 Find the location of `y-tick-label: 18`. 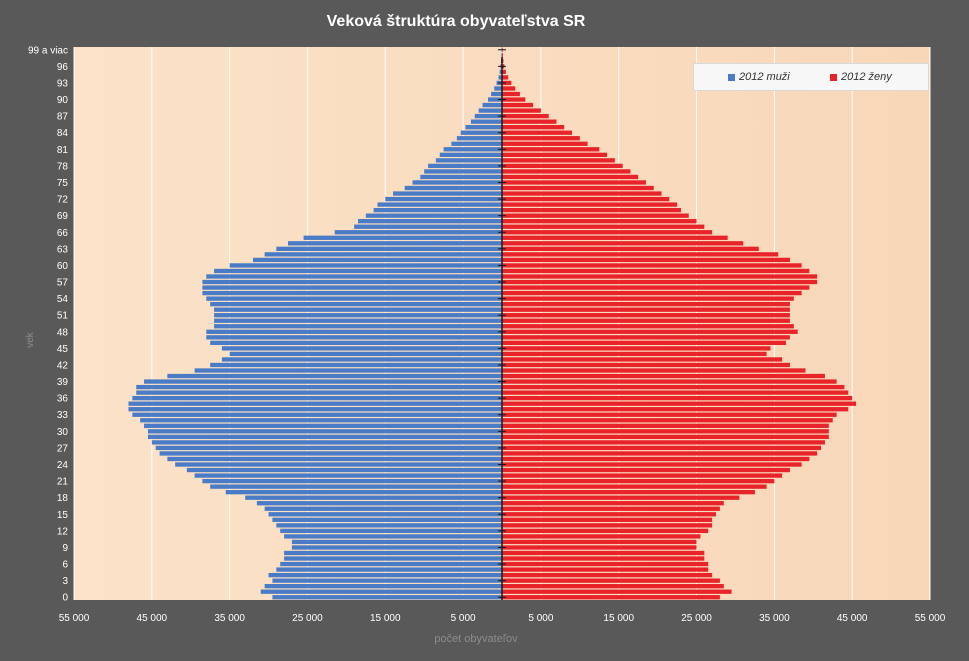

y-tick-label: 18 is located at coordinates (63, 498).